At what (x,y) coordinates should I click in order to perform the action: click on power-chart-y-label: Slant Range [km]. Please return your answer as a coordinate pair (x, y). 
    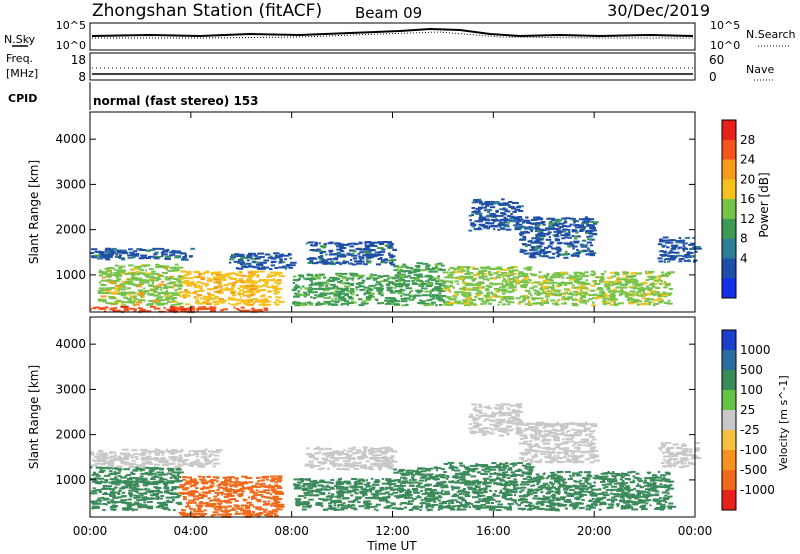
    Looking at the image, I should click on (34, 212).